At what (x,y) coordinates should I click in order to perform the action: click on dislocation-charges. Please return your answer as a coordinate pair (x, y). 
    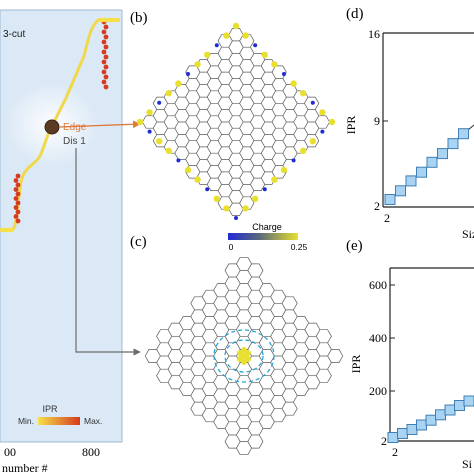
    Looking at the image, I should click on (244, 356).